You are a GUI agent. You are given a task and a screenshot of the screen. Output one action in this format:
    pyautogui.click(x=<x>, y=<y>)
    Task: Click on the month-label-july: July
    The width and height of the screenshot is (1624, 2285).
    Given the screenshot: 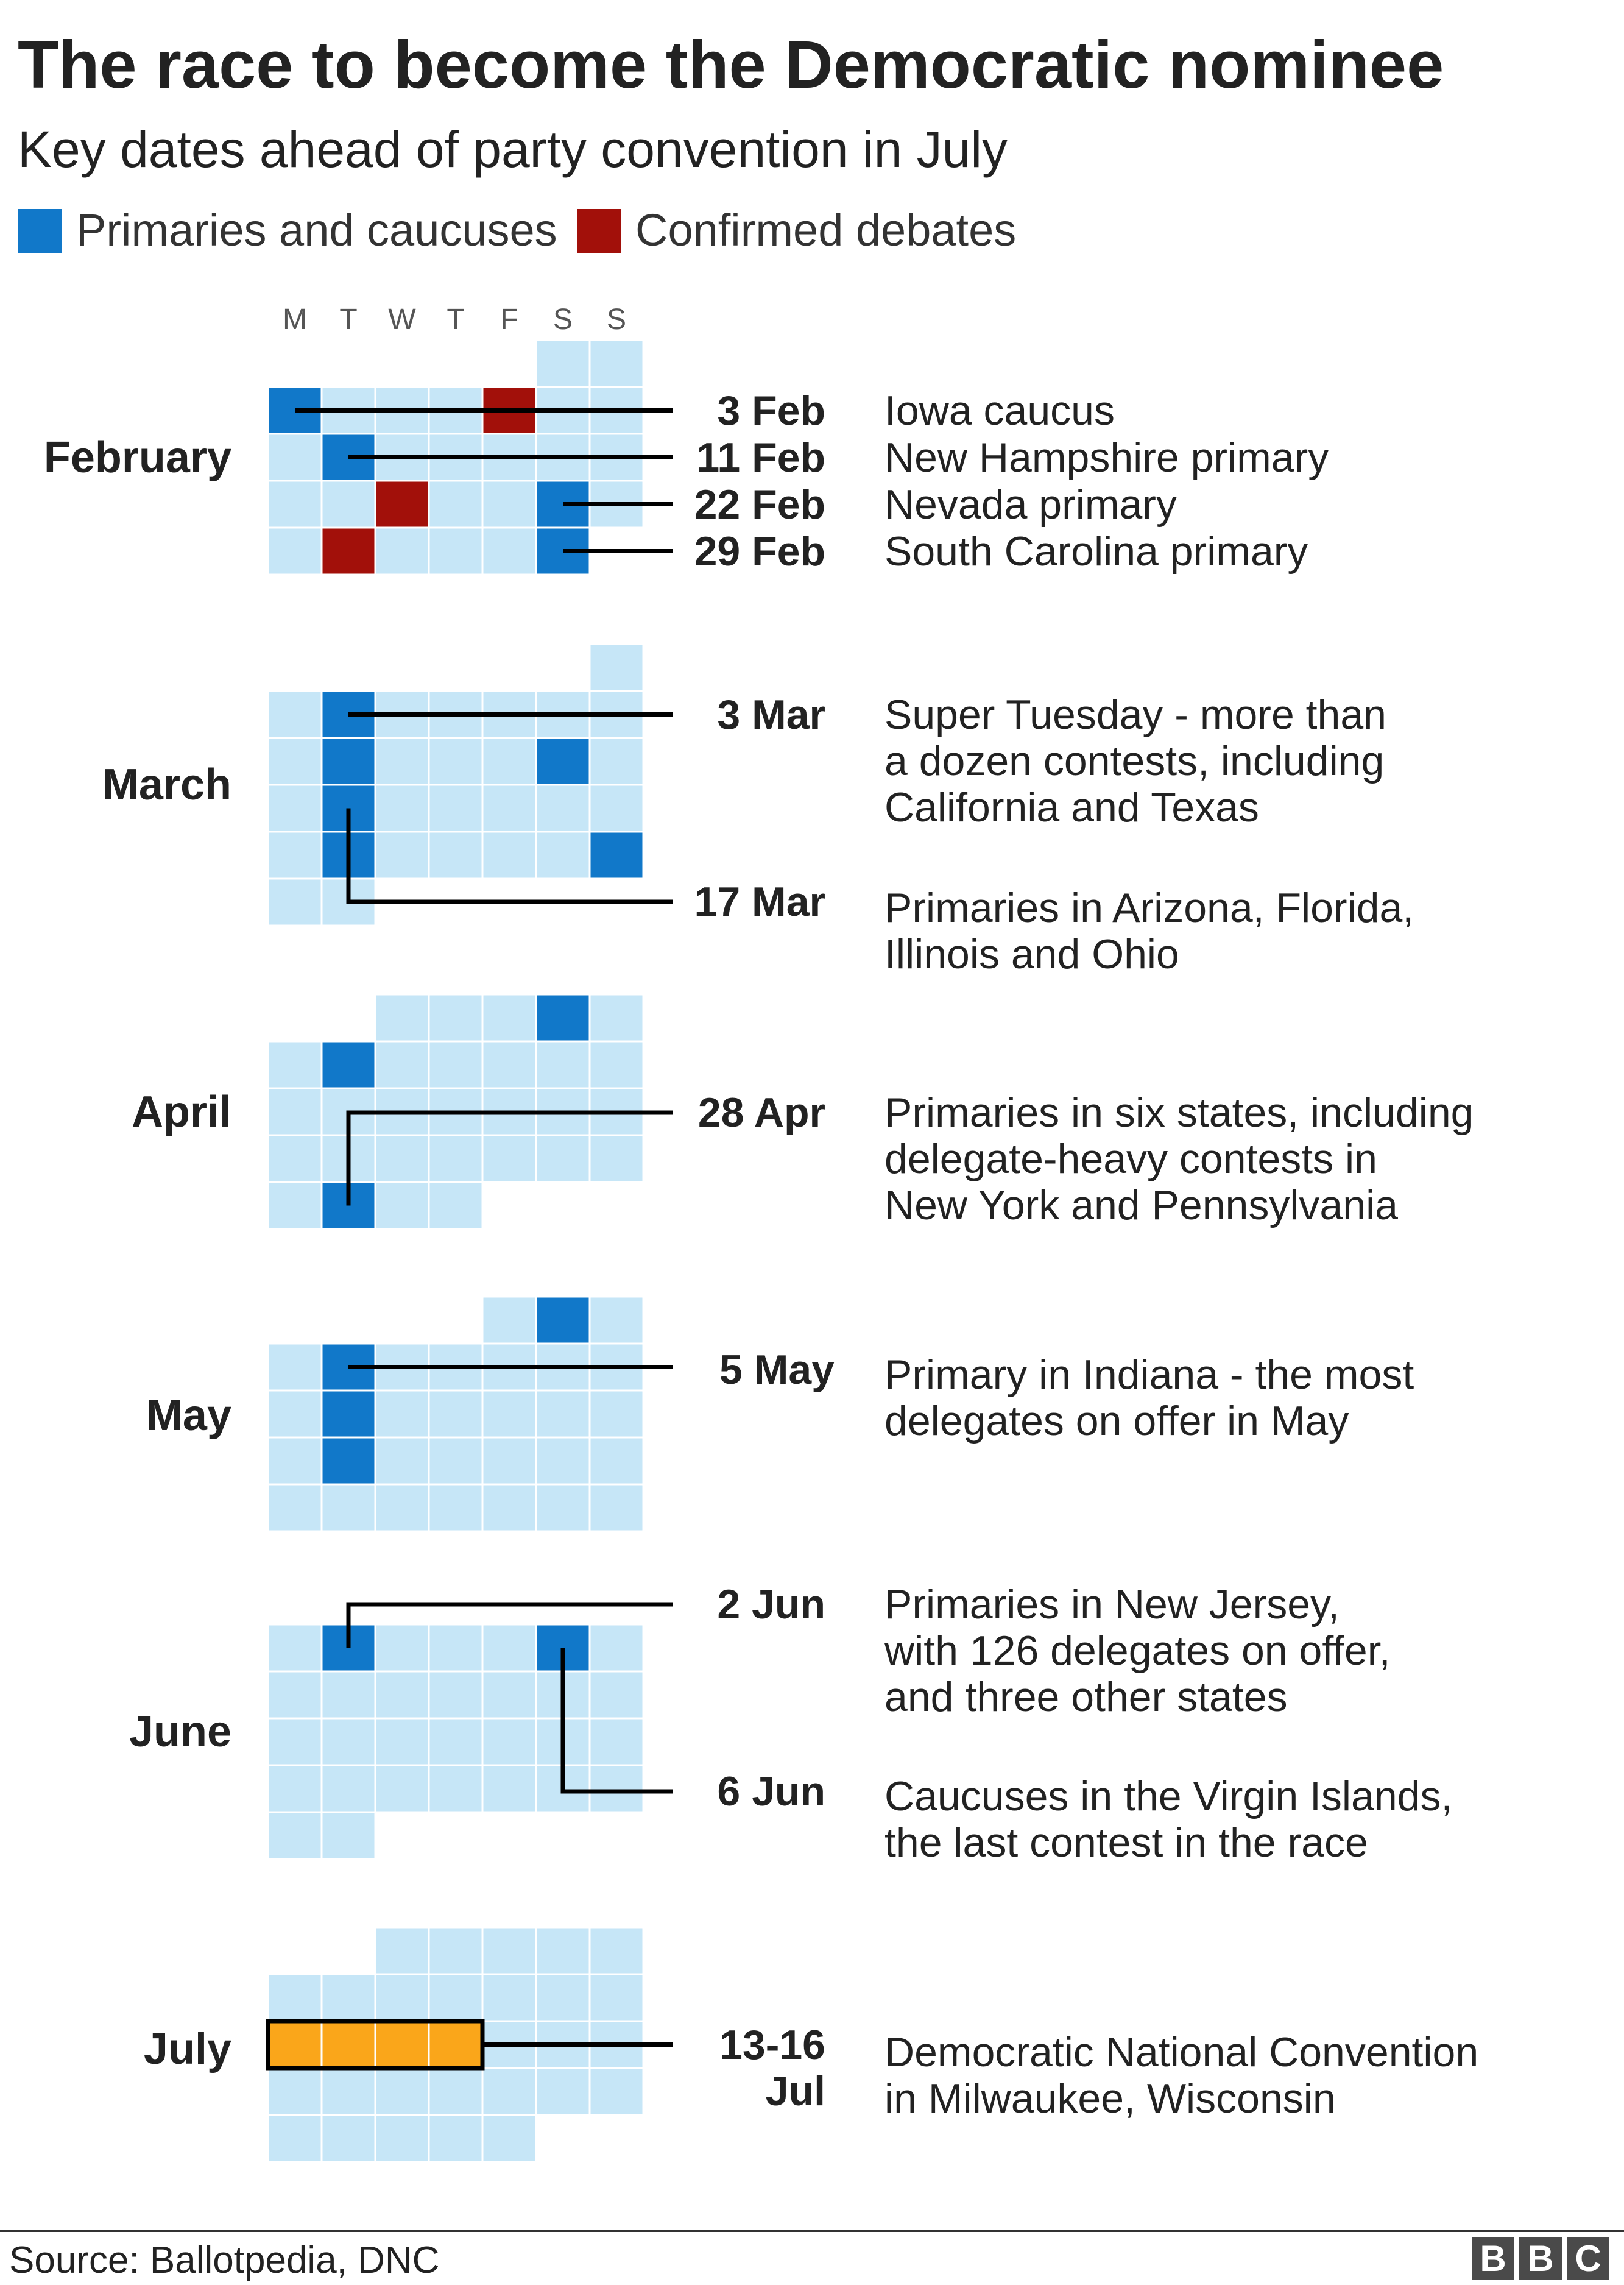 What is the action you would take?
    pyautogui.click(x=187, y=2049)
    